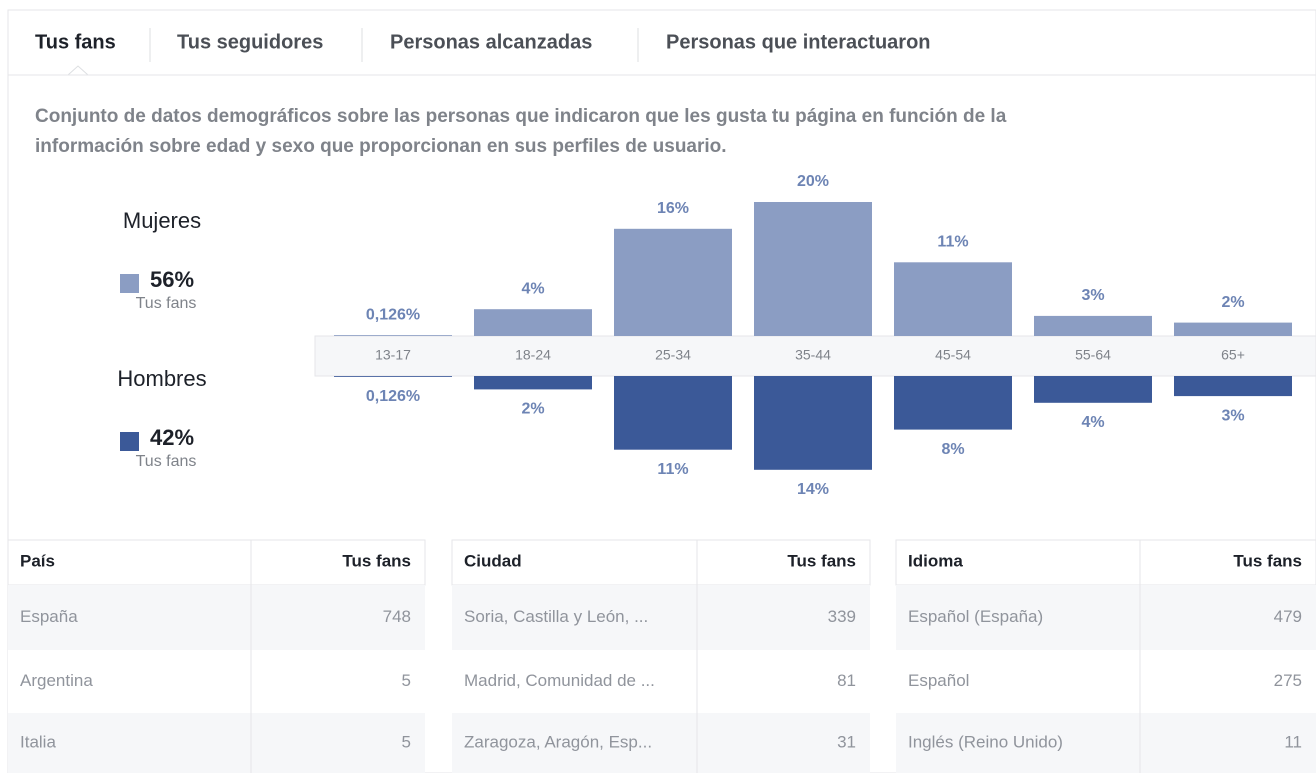 The image size is (1316, 773). Describe the element at coordinates (397, 616) in the screenshot. I see `cell: 748` at that location.